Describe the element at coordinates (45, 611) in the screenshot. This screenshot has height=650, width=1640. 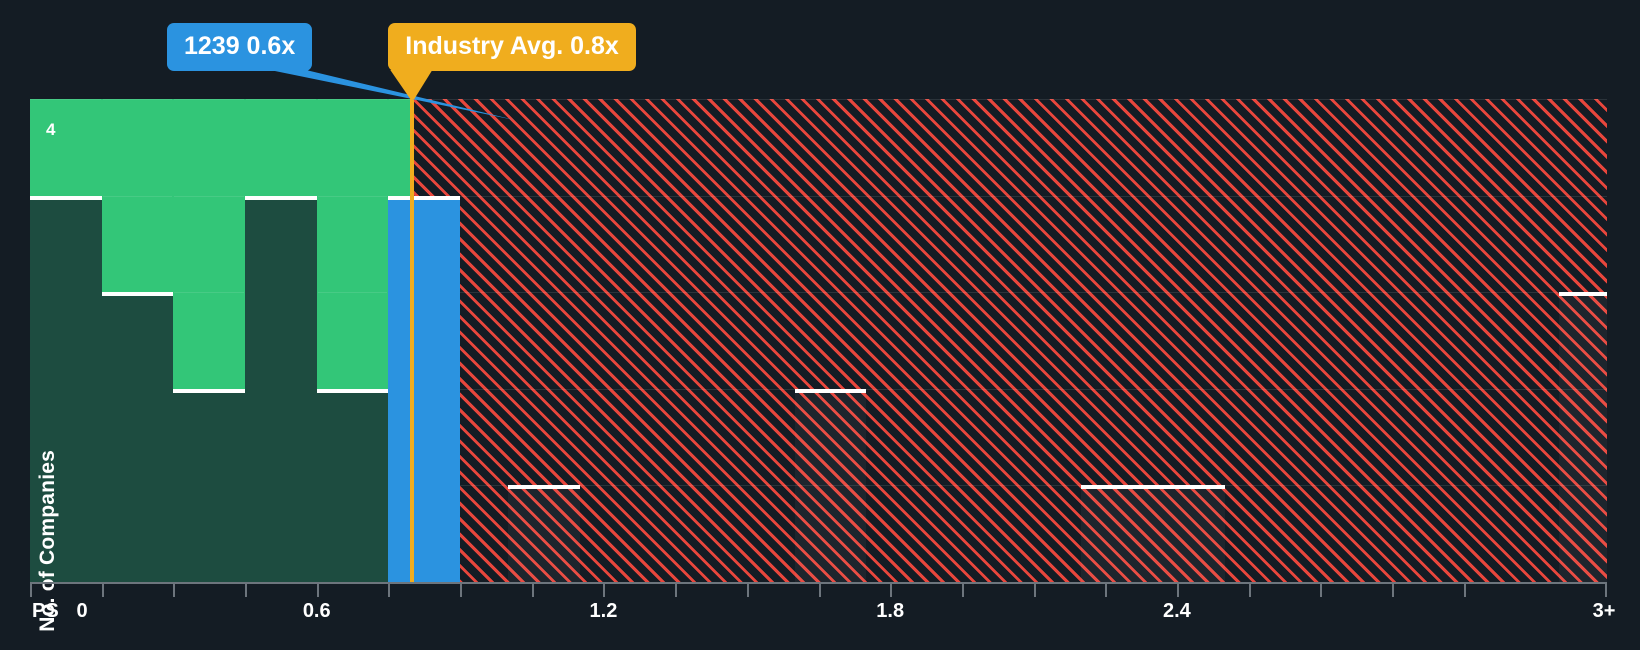
I see `x-axis-title: PS` at that location.